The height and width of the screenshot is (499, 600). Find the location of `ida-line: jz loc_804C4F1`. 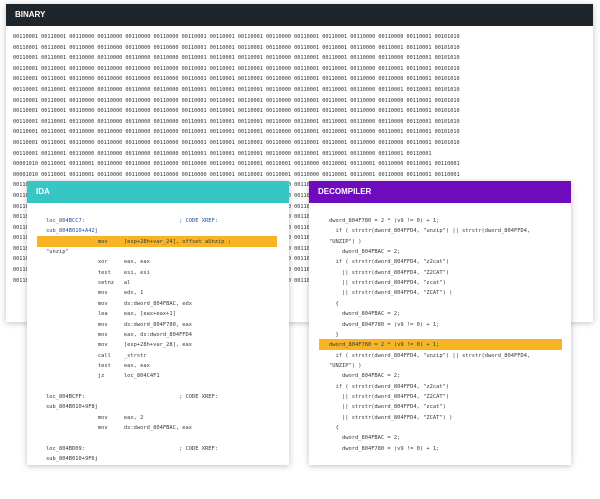

ida-line: jz loc_804C4F1 is located at coordinates (103, 376).